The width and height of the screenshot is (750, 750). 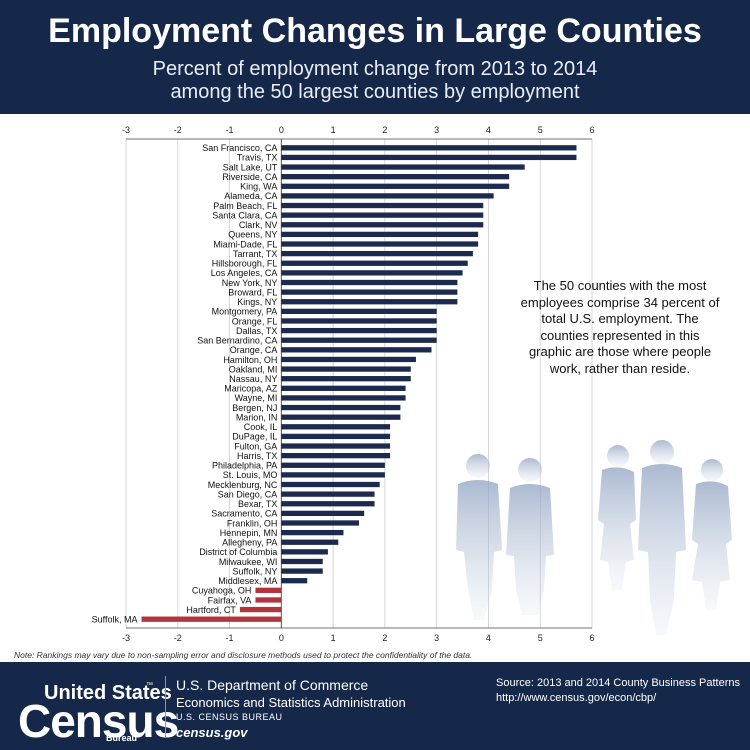 I want to click on dept-census-bureau: U.S. CENSUS BUREAU, so click(x=229, y=717).